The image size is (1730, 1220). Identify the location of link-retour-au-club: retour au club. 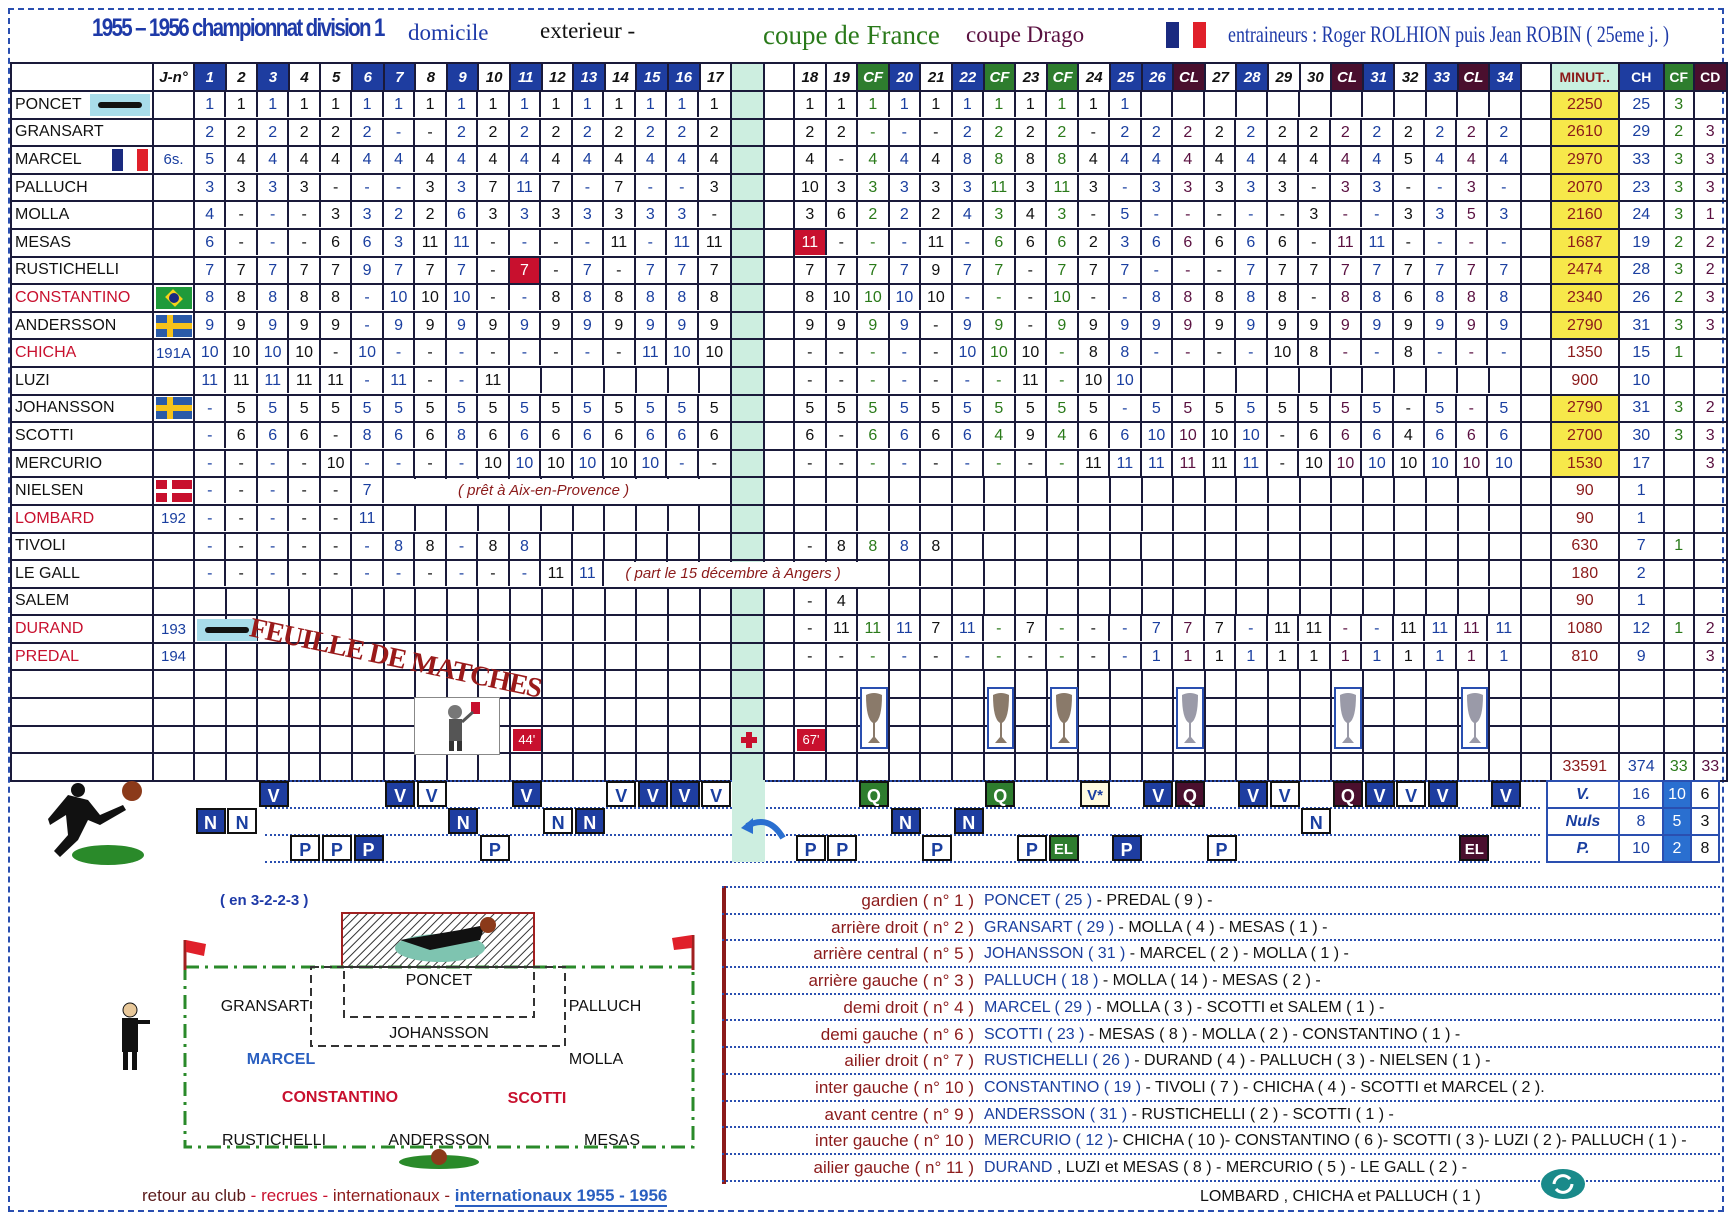
(194, 1195).